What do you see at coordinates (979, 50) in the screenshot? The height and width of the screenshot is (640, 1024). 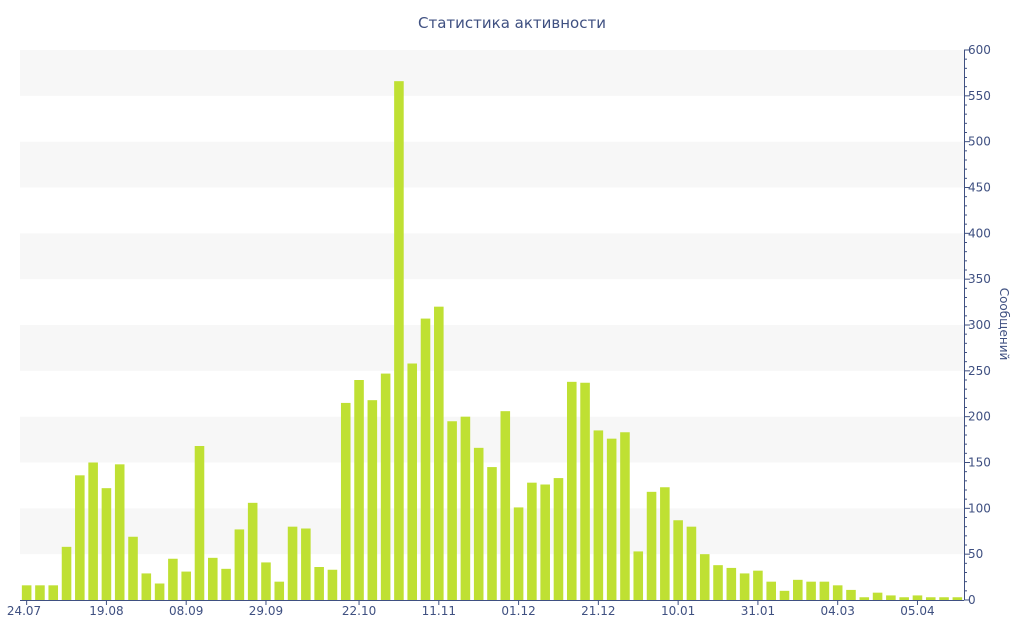 I see `y-tick-label: 600` at bounding box center [979, 50].